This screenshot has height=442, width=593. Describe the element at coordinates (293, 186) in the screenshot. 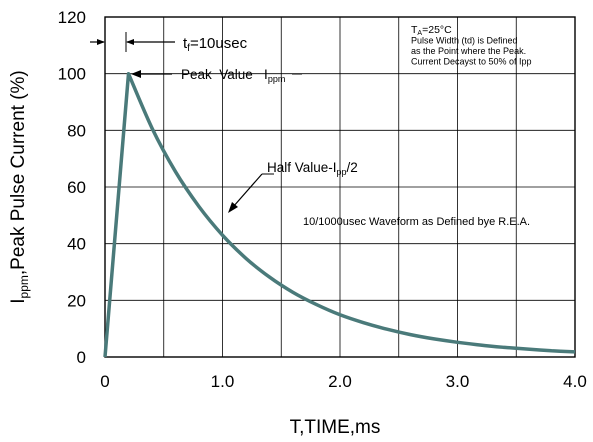

I see `half-annotation: Half Value-Ipp/2` at that location.